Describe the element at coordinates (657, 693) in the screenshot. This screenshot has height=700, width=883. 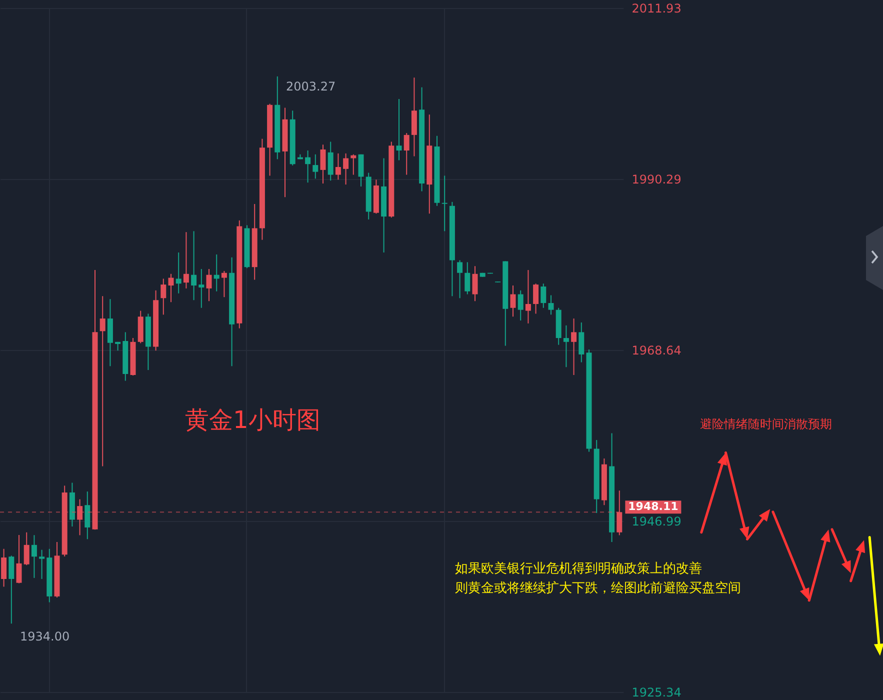
I see `y-tick-label: 1925.34` at that location.